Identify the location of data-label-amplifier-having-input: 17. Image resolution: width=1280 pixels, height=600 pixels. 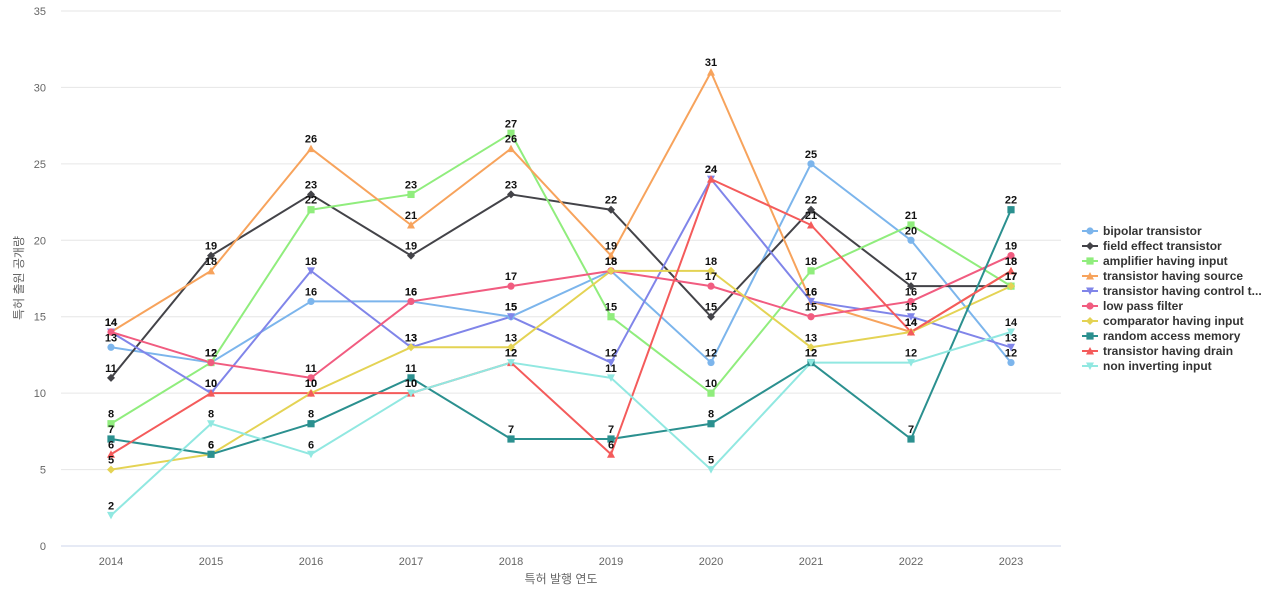
(1011, 277).